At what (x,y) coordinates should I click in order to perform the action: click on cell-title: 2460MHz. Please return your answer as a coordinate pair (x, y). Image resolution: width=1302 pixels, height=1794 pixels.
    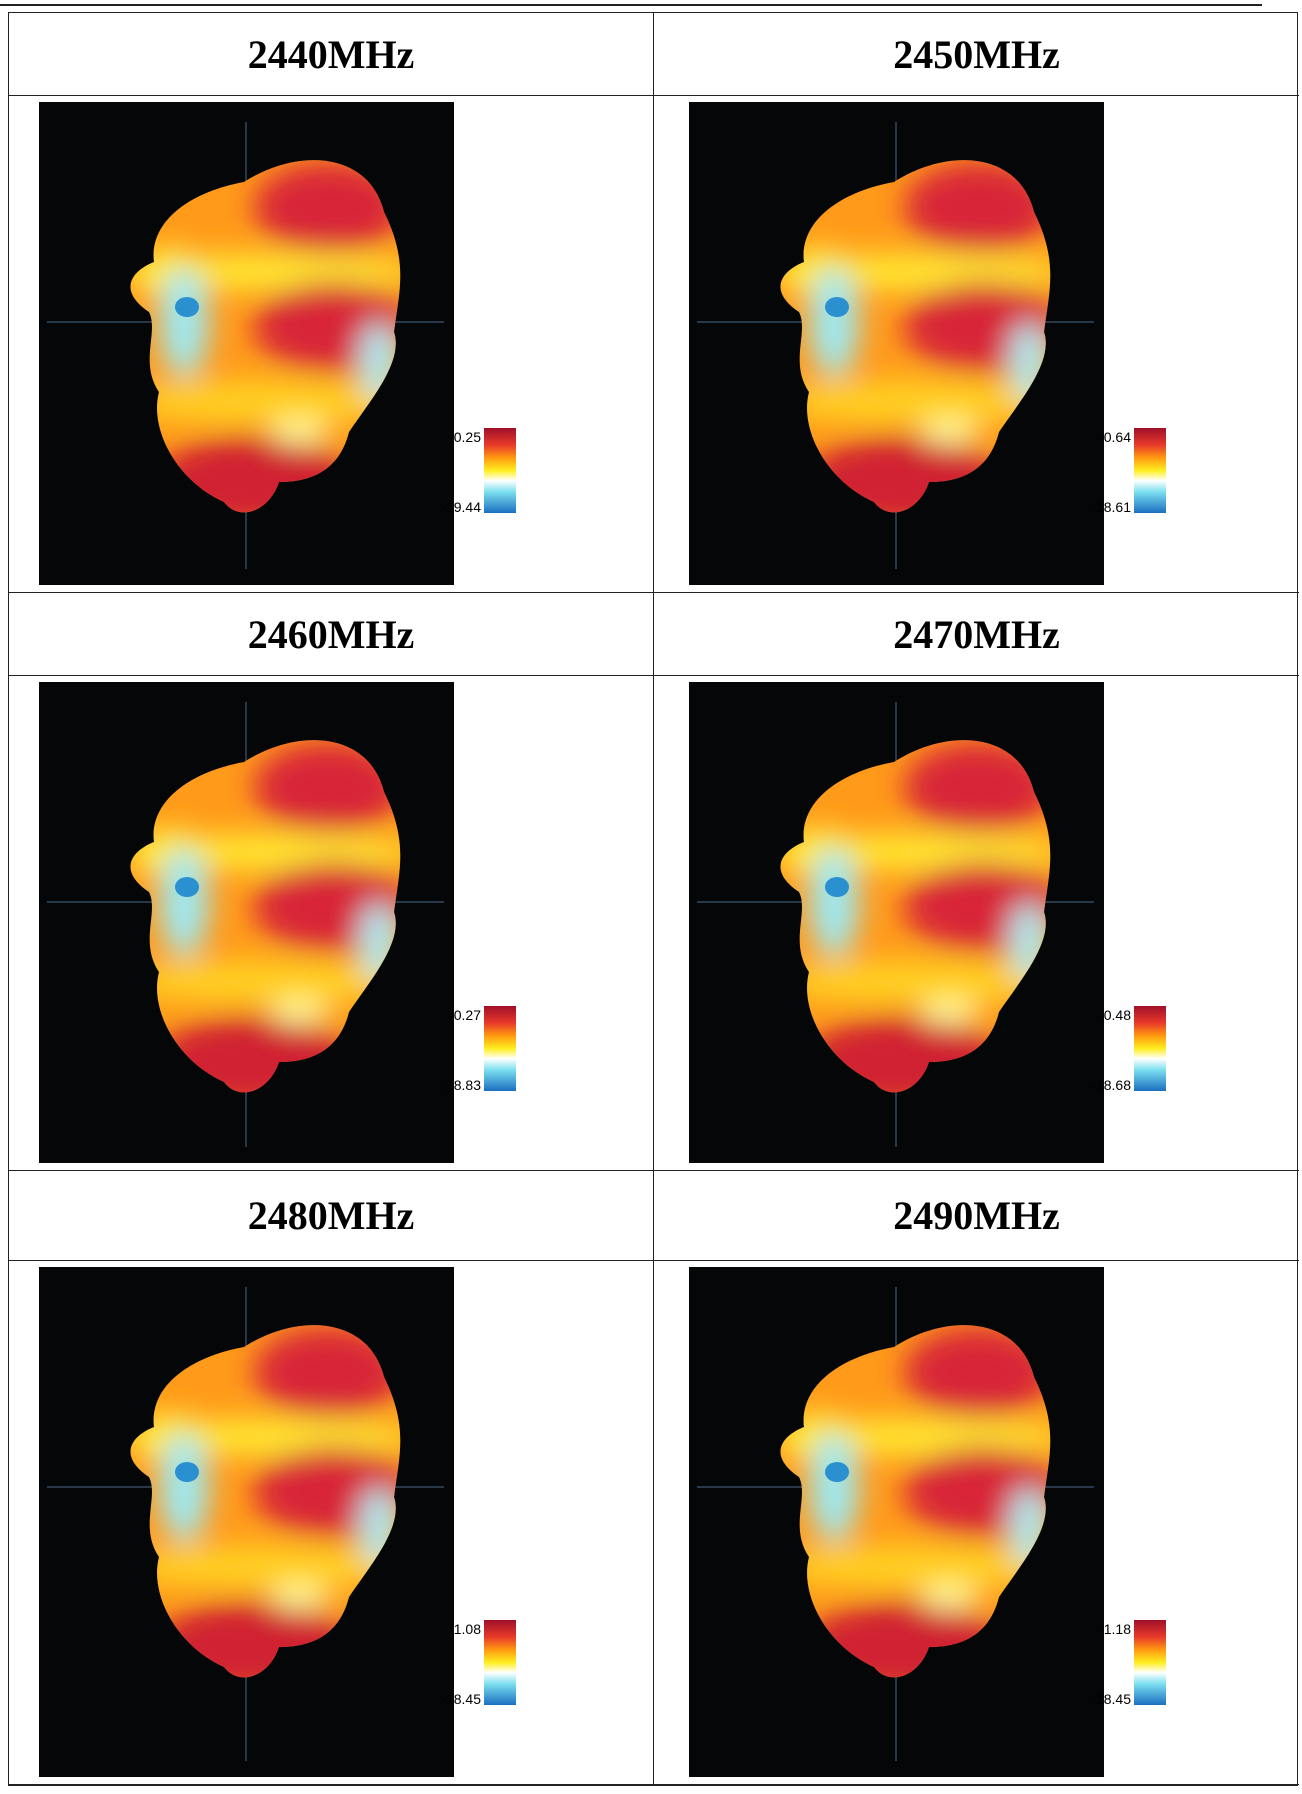
    Looking at the image, I should click on (331, 634).